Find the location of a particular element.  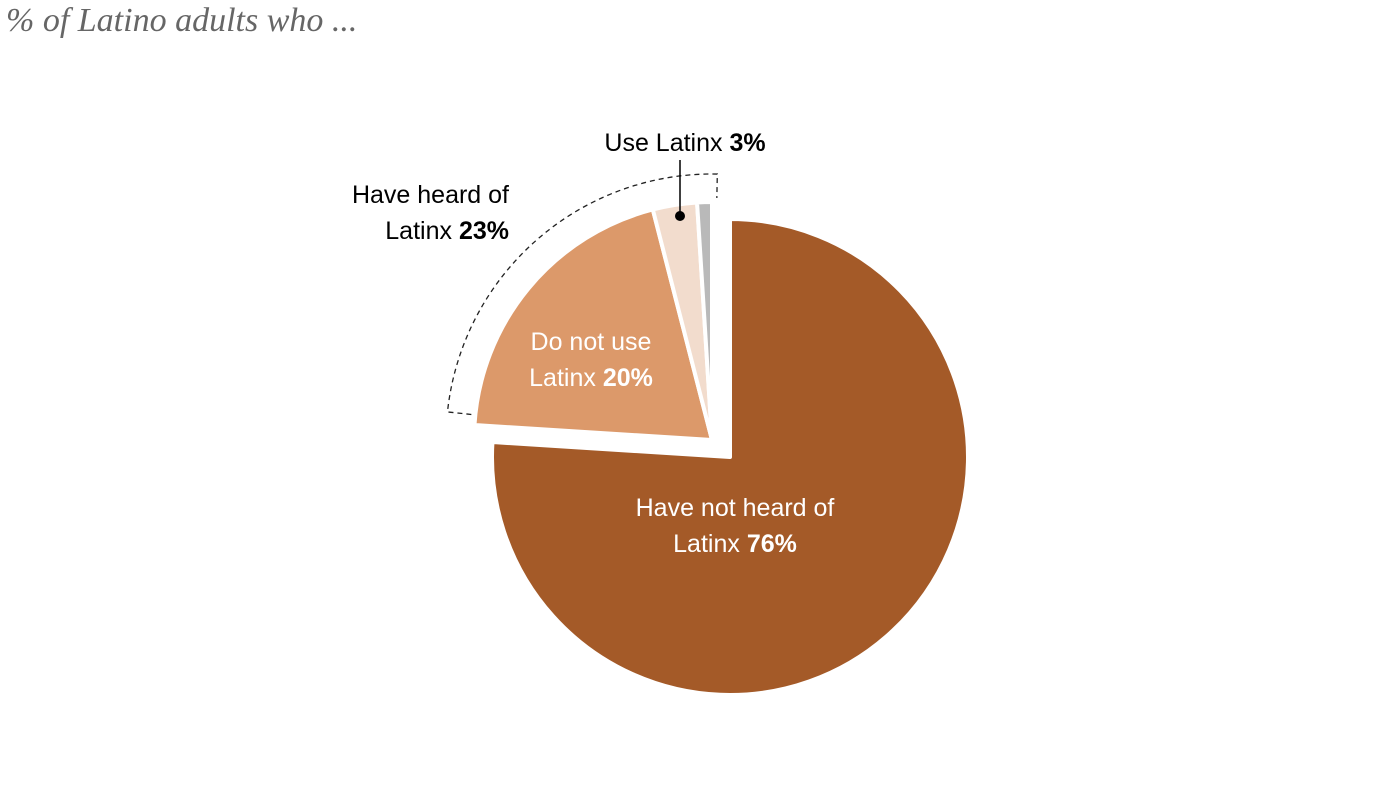

annotation-bracket is located at coordinates (582, 294).